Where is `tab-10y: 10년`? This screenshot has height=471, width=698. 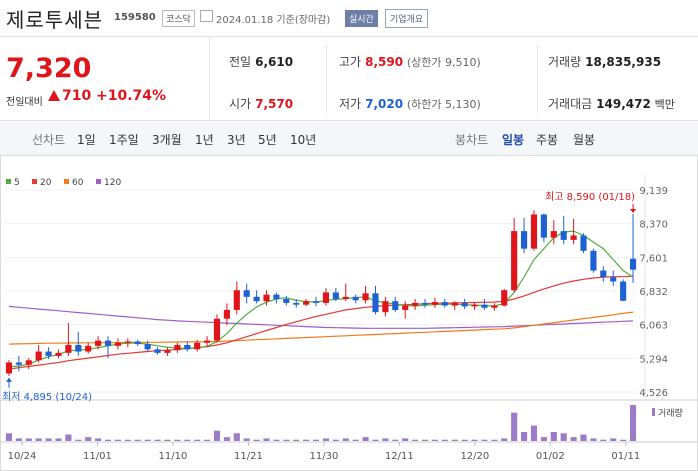 tab-10y: 10년 is located at coordinates (303, 140).